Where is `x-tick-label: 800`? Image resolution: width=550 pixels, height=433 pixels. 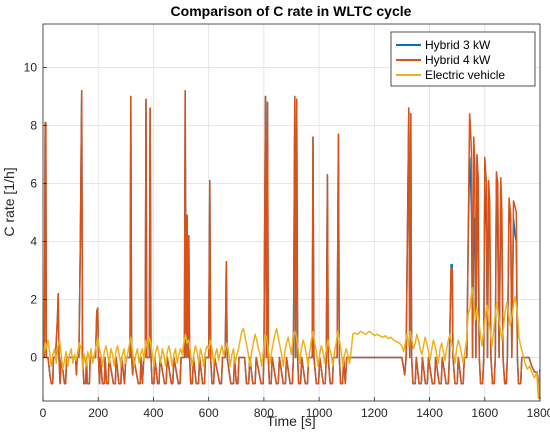 x-tick-label: 800 is located at coordinates (264, 413).